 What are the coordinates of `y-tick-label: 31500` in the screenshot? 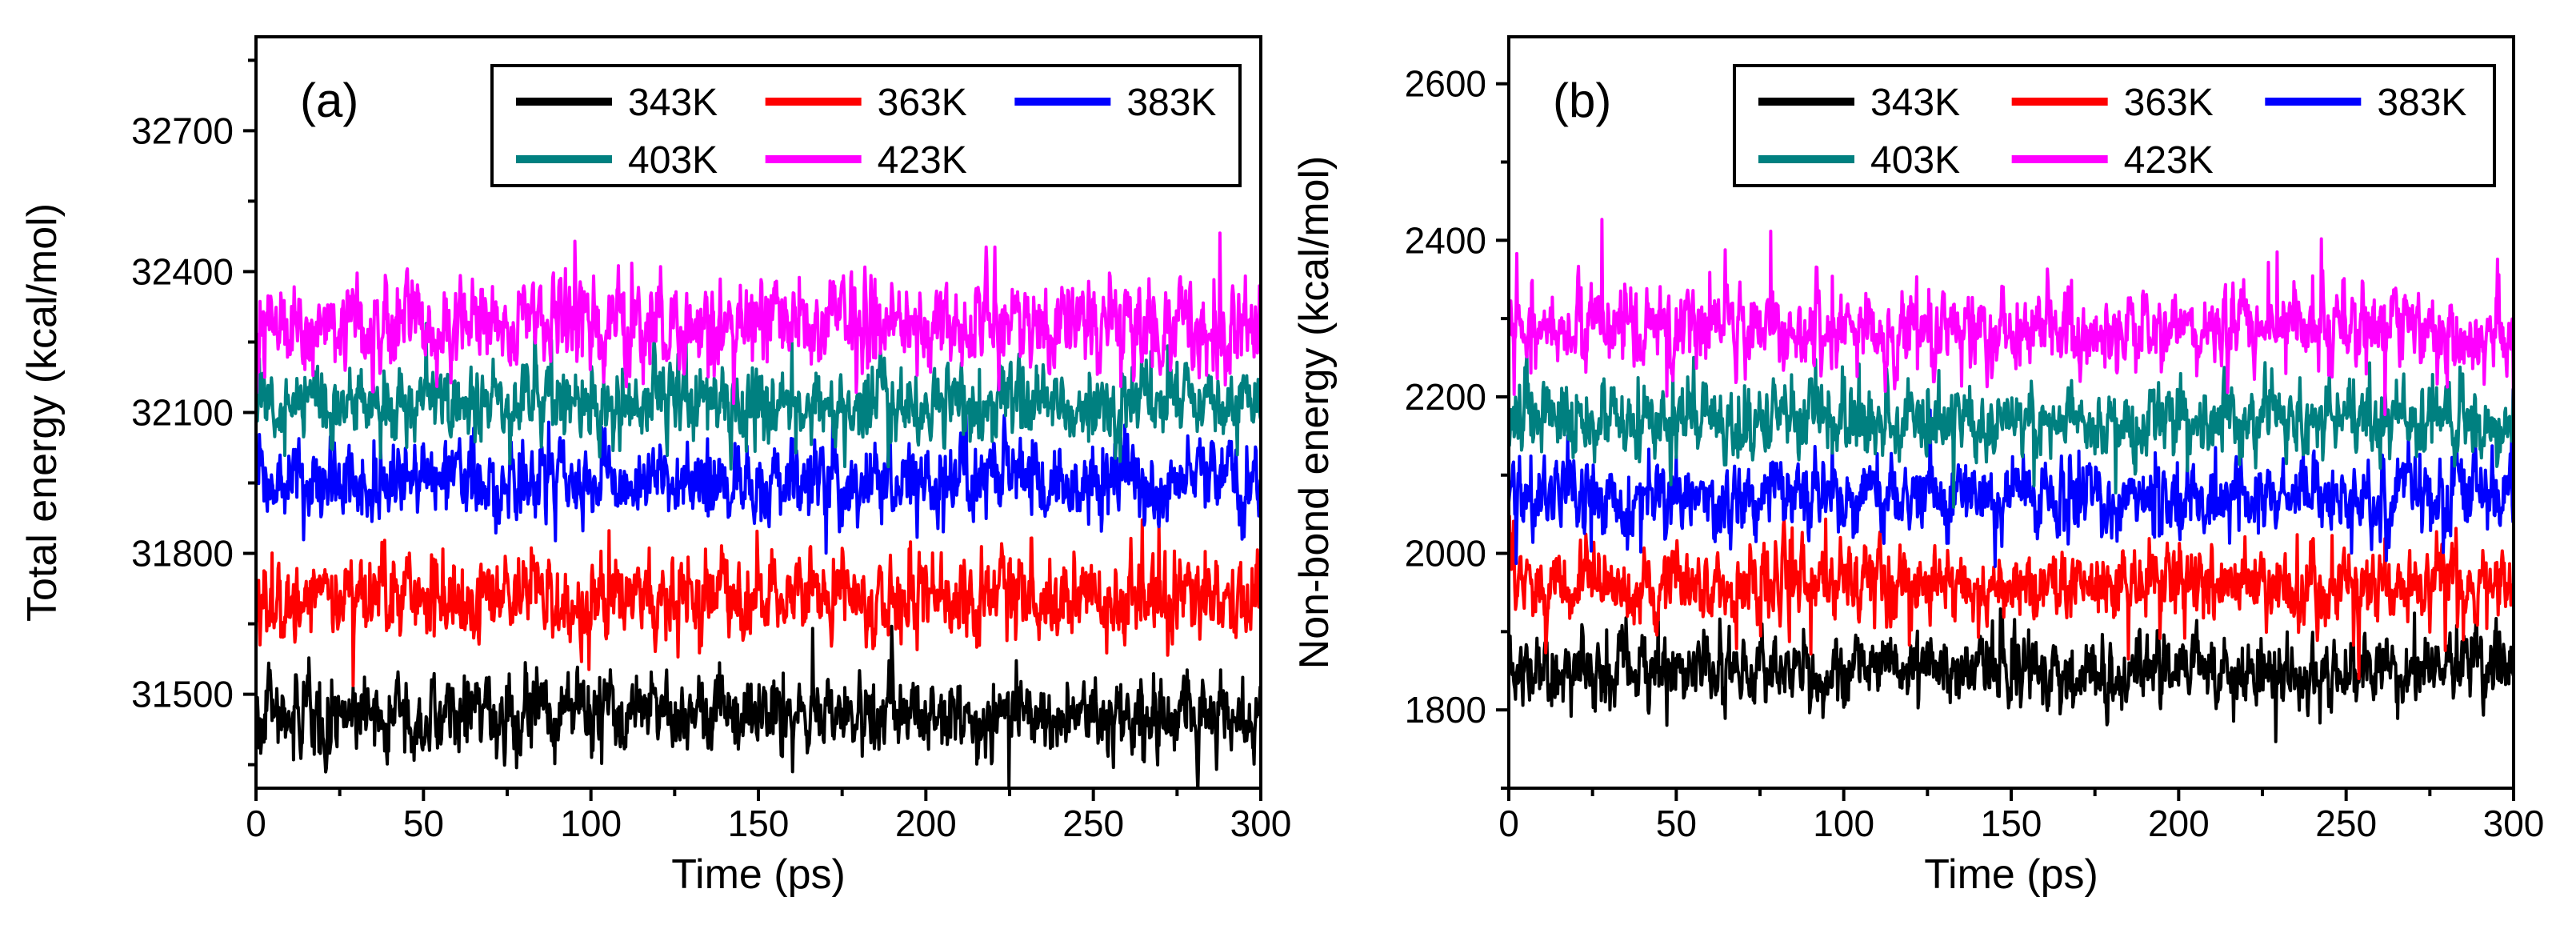 It's located at (182, 694).